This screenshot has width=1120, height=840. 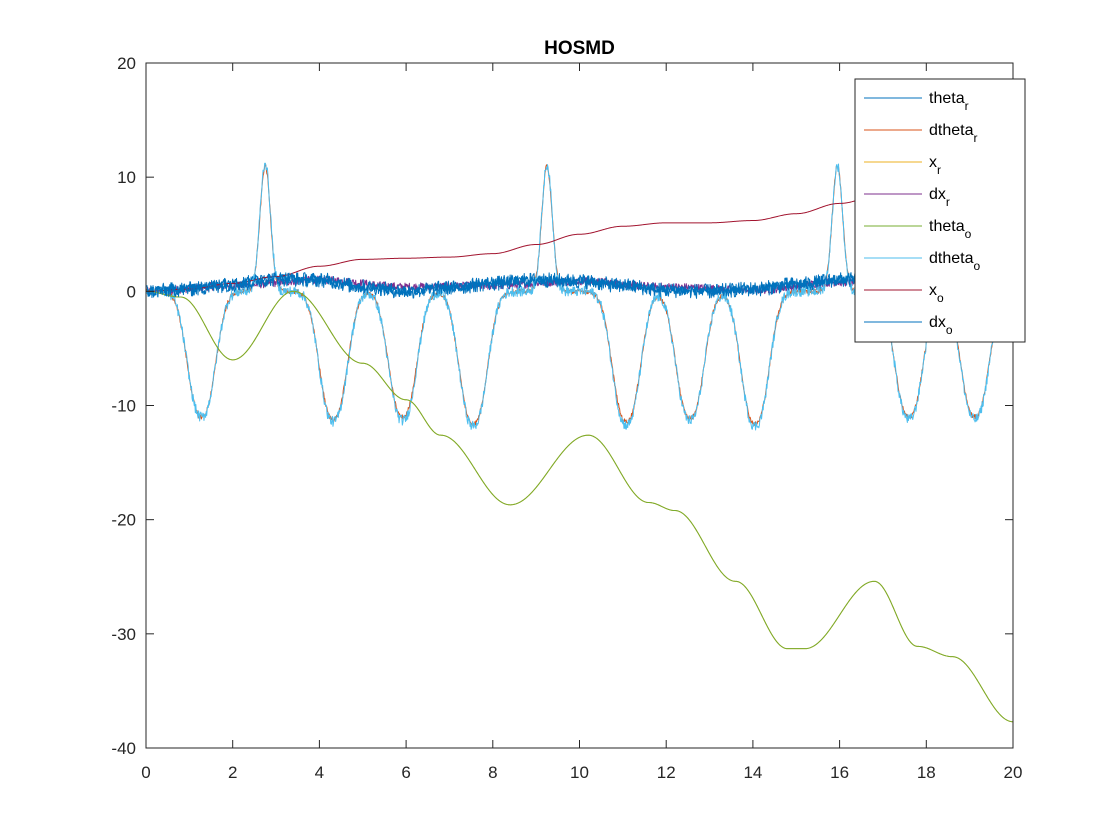 I want to click on legend-label-dtheta_r: dthetar, so click(x=953, y=133).